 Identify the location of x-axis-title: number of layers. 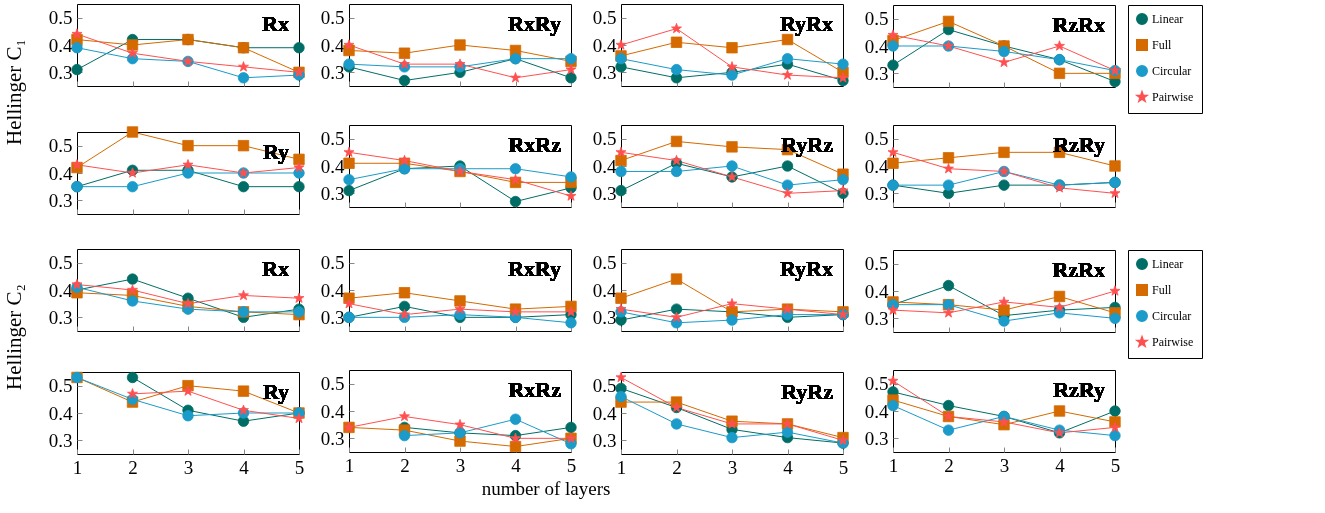
(546, 489).